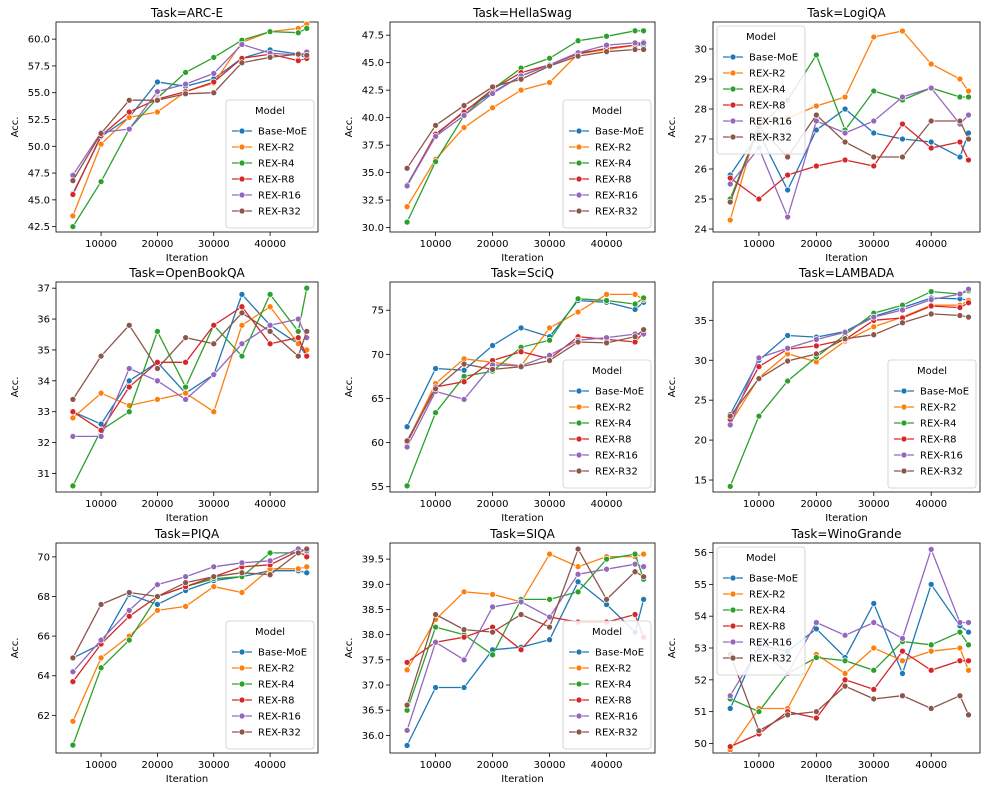 The height and width of the screenshot is (797, 997). What do you see at coordinates (190, 610) in the screenshot?
I see `series-rex-r16` at bounding box center [190, 610].